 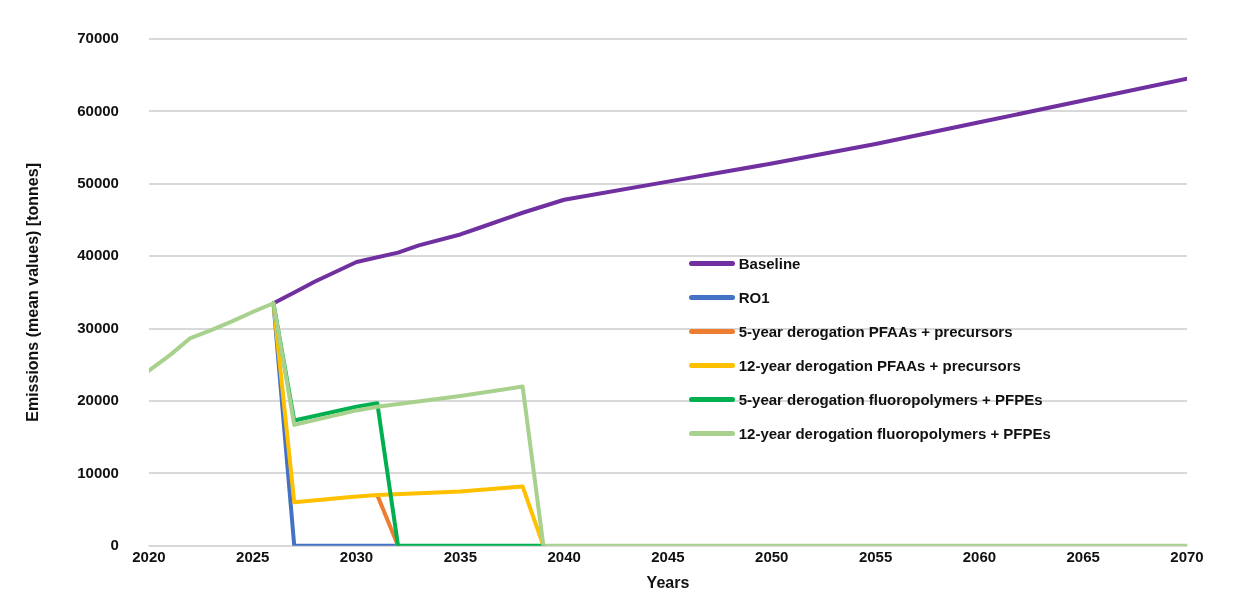 I want to click on y-tick-label: 60000, so click(x=98, y=110).